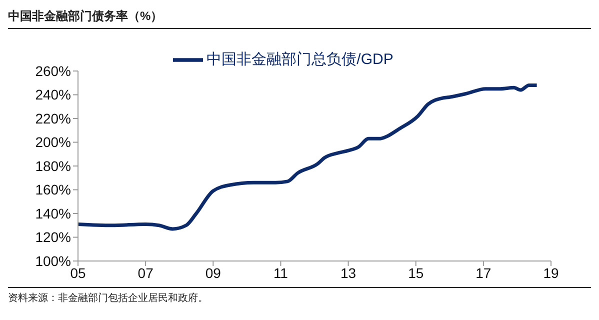  Describe the element at coordinates (53, 118) in the screenshot. I see `y-tick-label: 220%` at that location.